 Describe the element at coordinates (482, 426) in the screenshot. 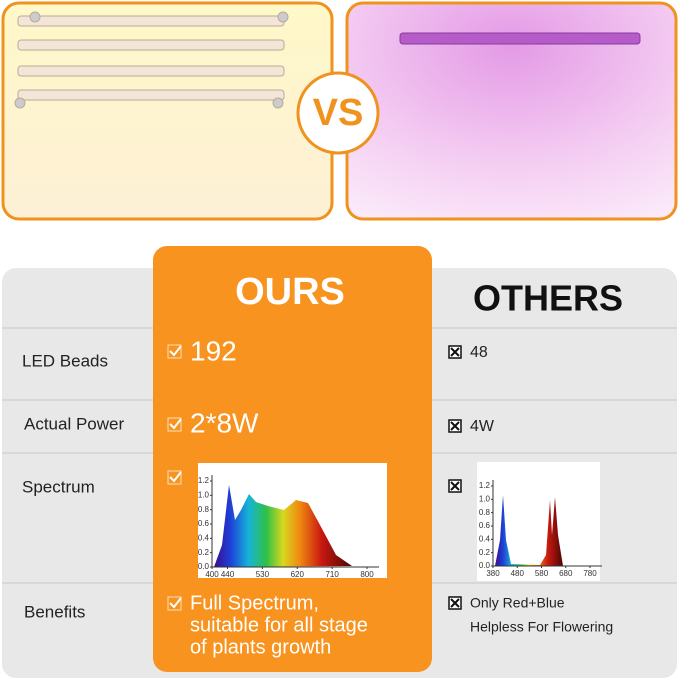

I see `others-value: 4W` at that location.